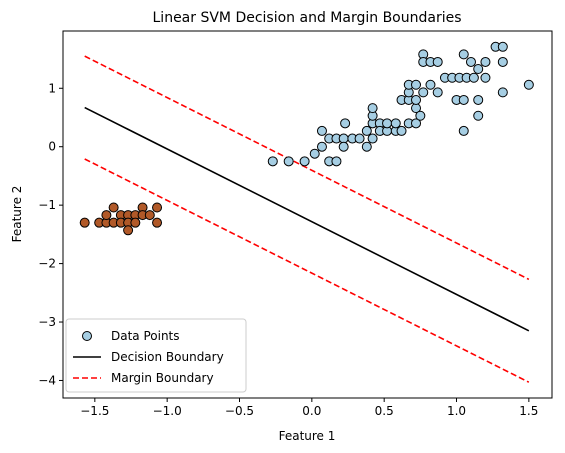 This screenshot has height=453, width=565. Describe the element at coordinates (307, 436) in the screenshot. I see `x-axis-title: Feature 1` at that location.